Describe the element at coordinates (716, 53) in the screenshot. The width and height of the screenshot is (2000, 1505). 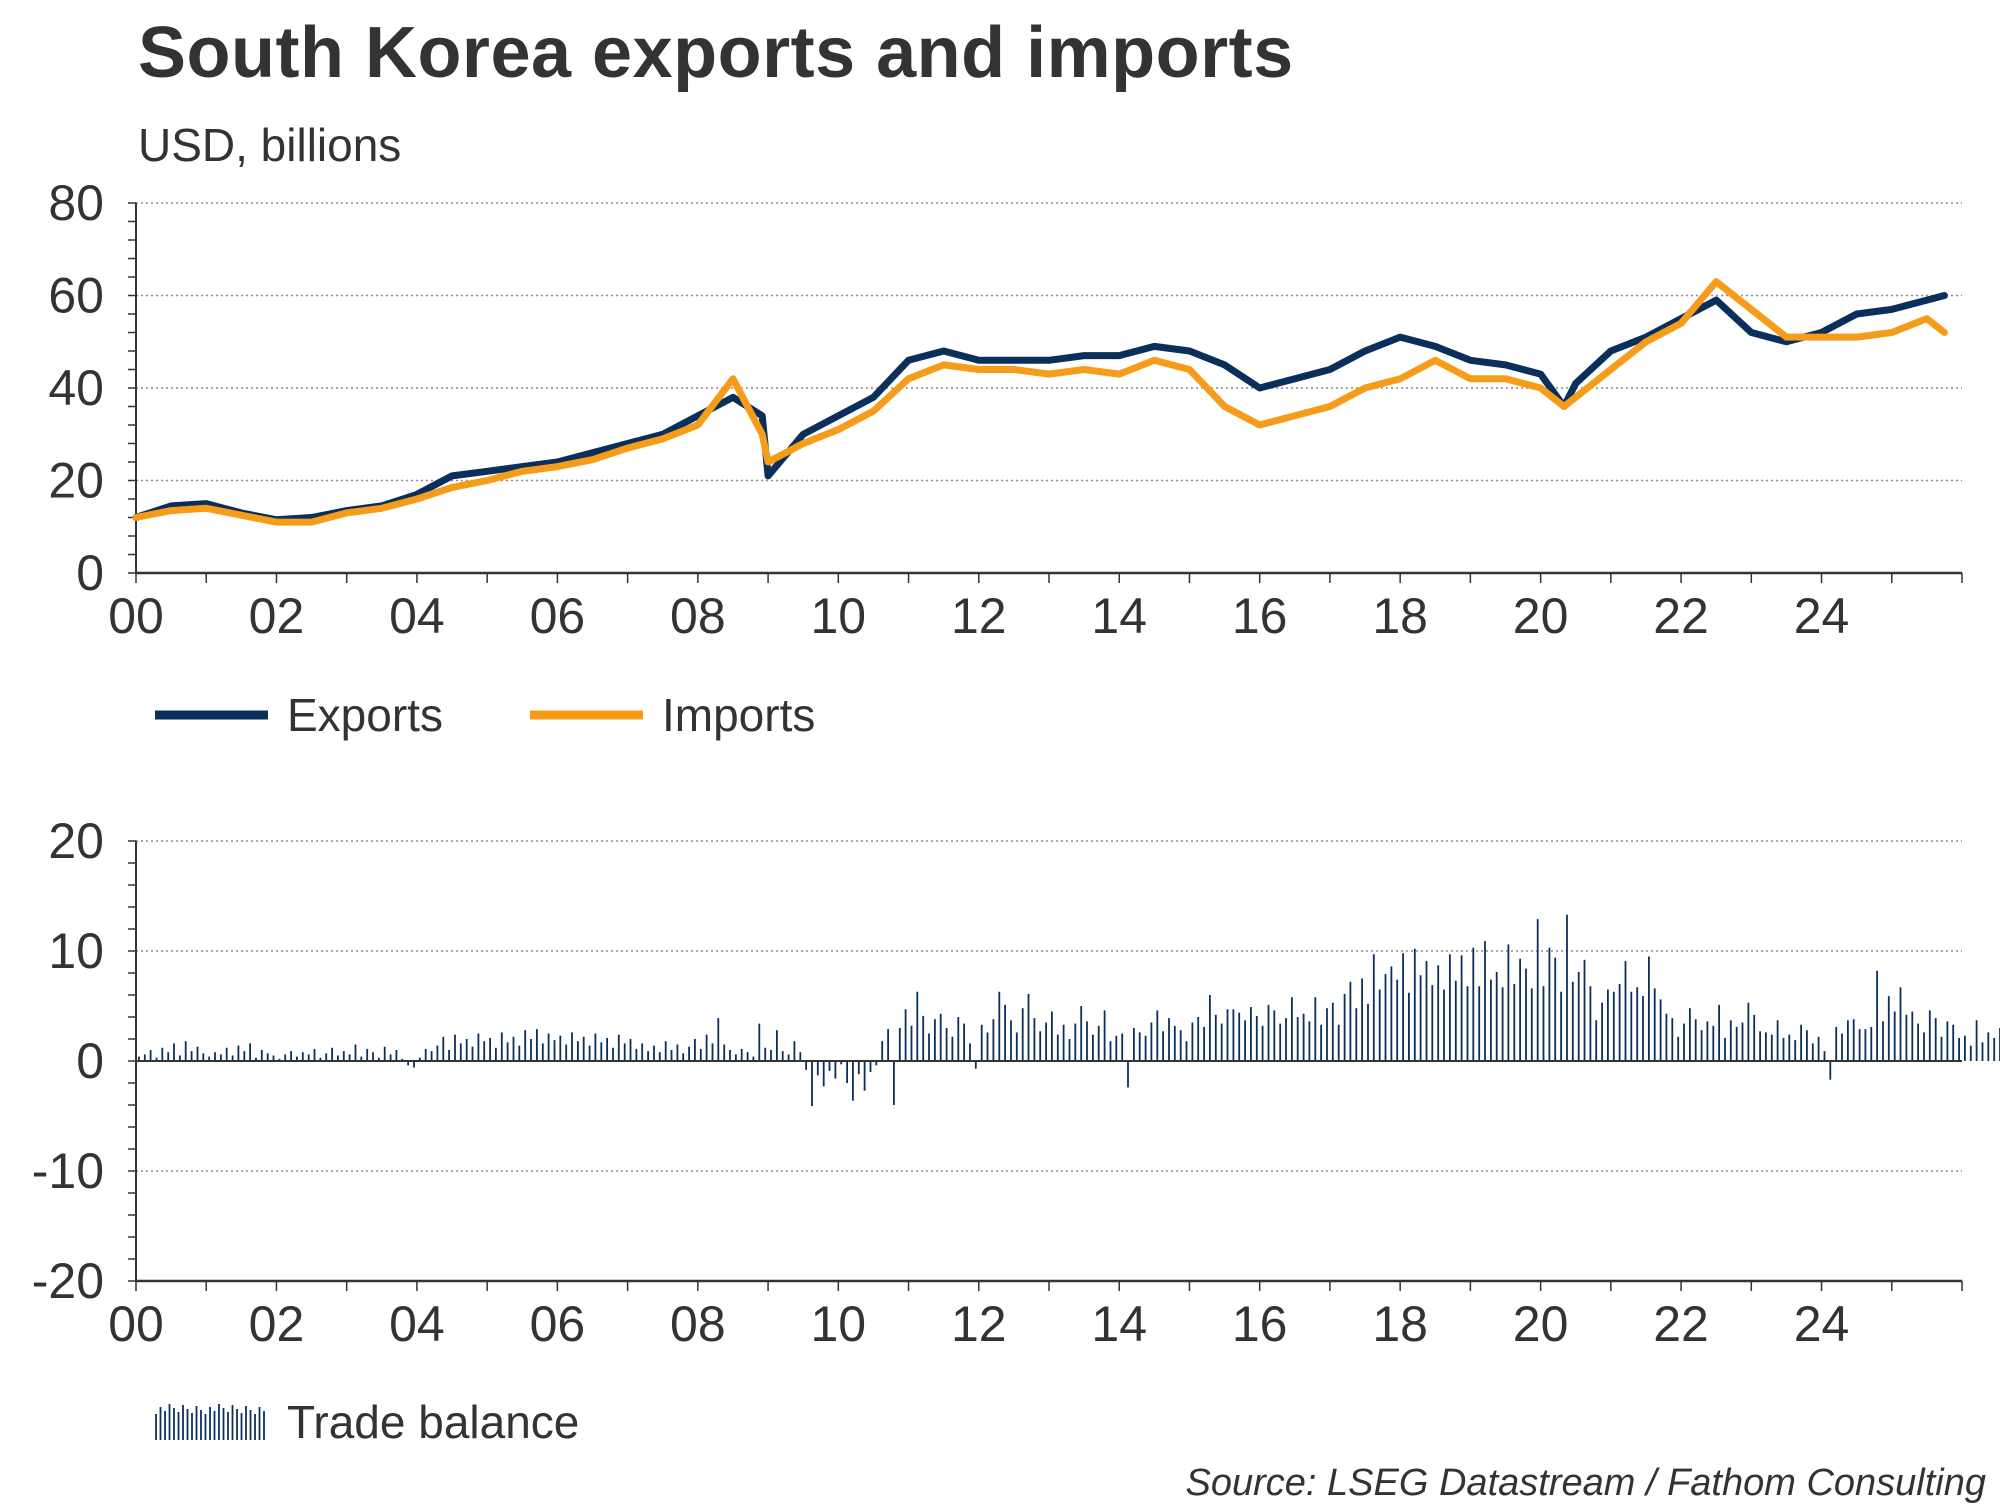
I see `page-title: South Korea exports and imports` at that location.